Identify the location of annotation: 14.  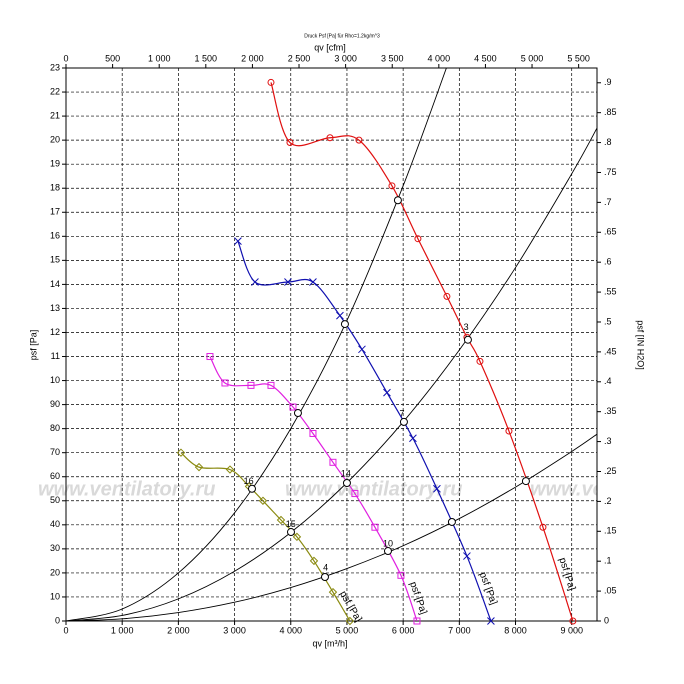
(346, 474).